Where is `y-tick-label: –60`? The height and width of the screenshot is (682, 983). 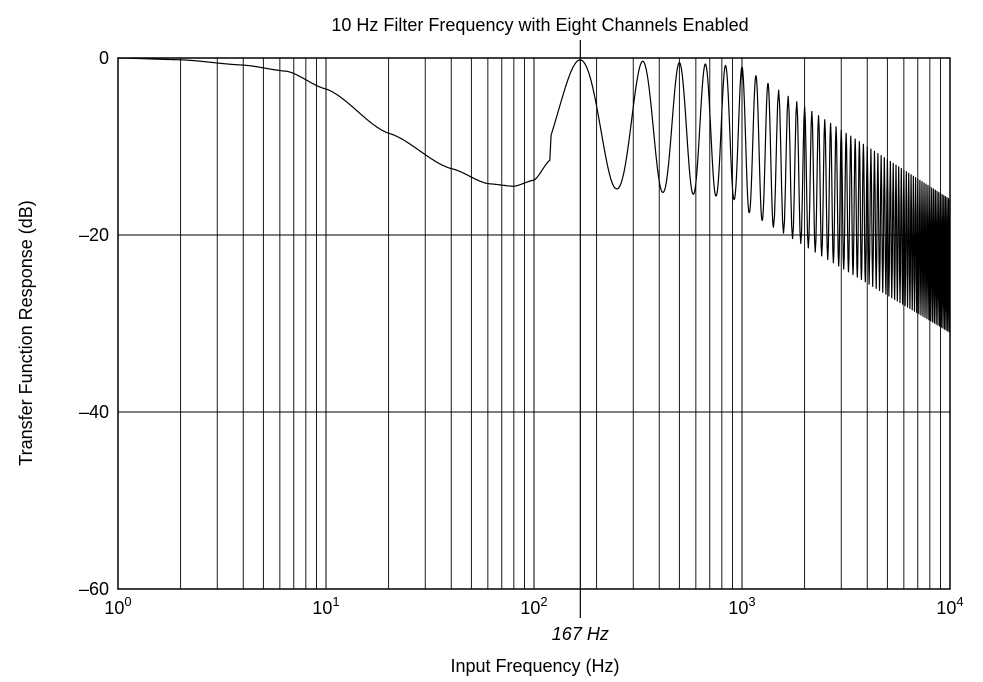
y-tick-label: –60 is located at coordinates (94, 589).